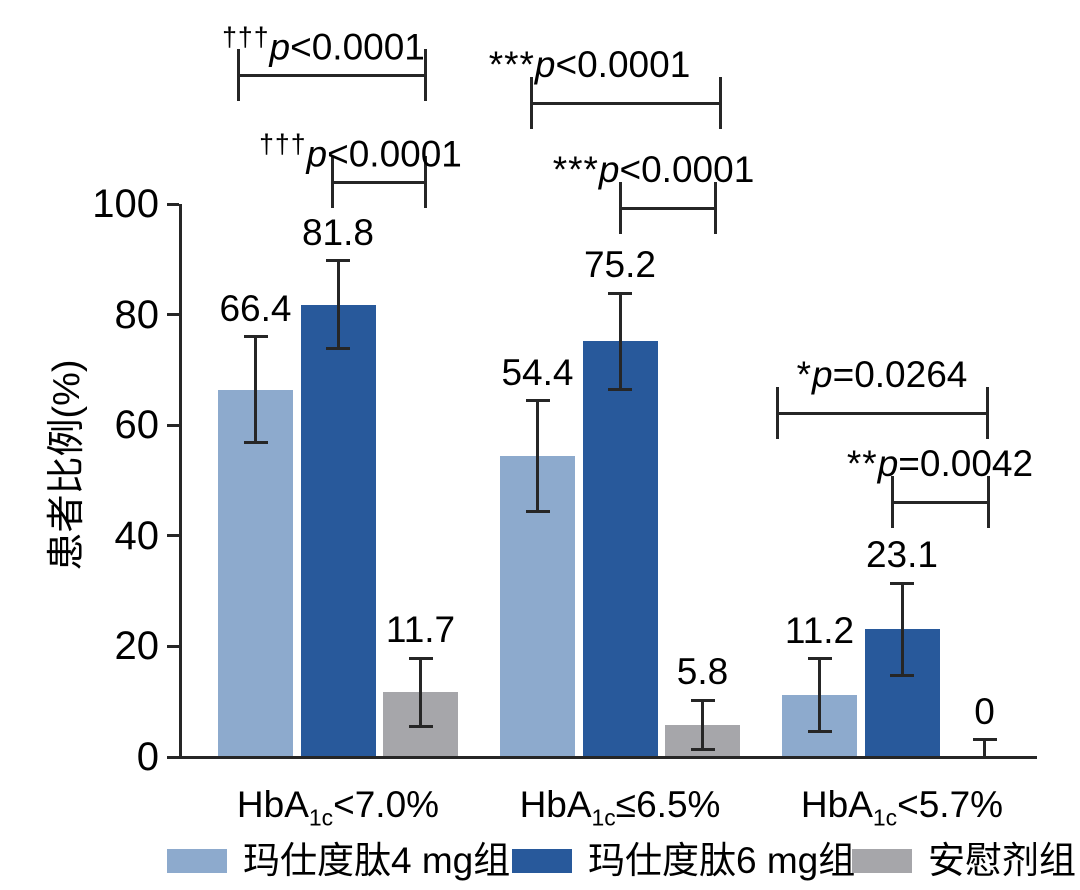 The width and height of the screenshot is (1080, 890). What do you see at coordinates (804, 374) in the screenshot?
I see `significance-marker: *` at bounding box center [804, 374].